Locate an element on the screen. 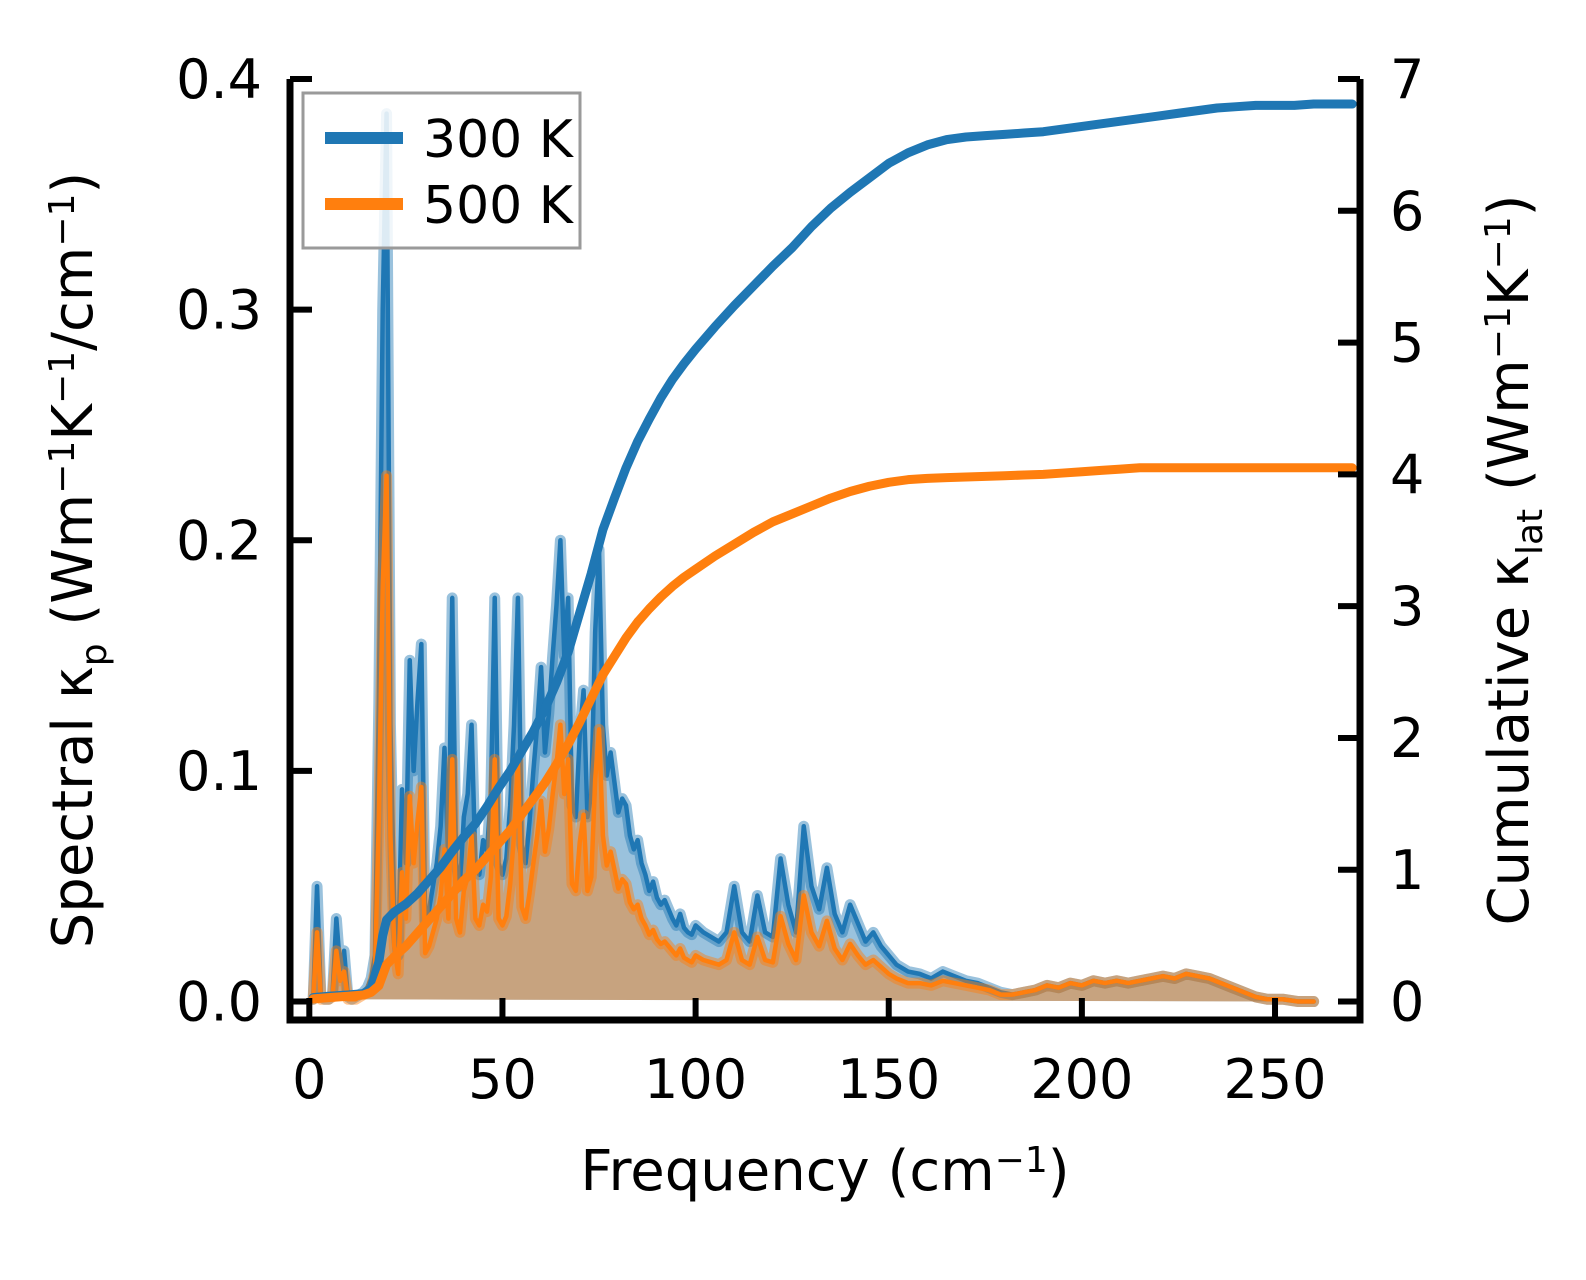 The image size is (1586, 1280). yrlabel-sub-lat: lat is located at coordinates (1530, 532).